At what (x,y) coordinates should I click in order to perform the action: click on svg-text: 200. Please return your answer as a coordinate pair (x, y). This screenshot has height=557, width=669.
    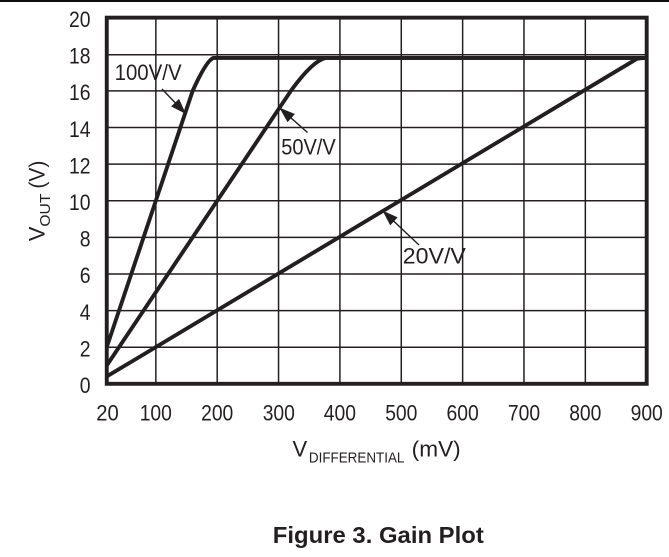
    Looking at the image, I should click on (217, 413).